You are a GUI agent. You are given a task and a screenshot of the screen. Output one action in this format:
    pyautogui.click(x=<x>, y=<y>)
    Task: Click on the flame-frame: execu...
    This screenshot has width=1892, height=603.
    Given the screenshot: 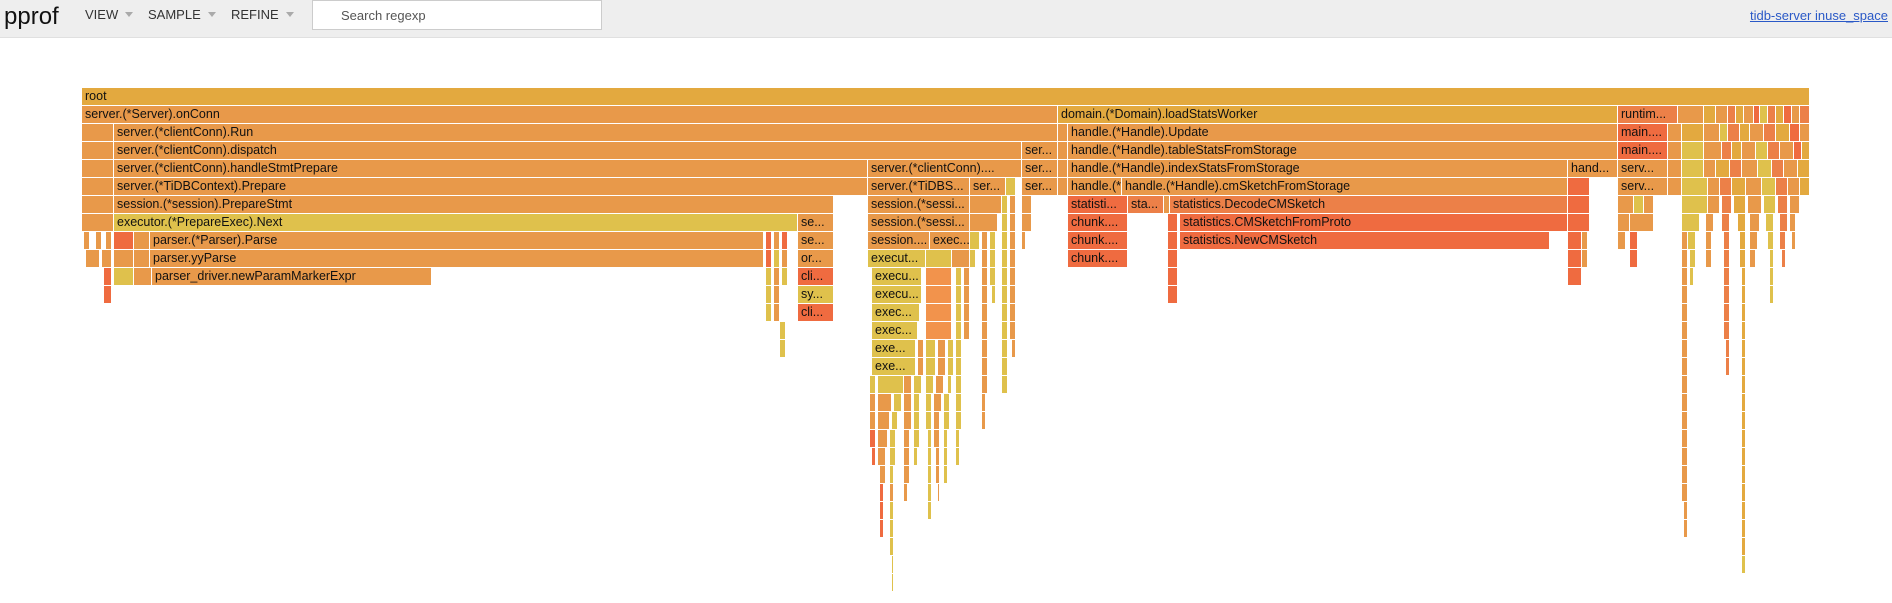 What is the action you would take?
    pyautogui.click(x=896, y=294)
    